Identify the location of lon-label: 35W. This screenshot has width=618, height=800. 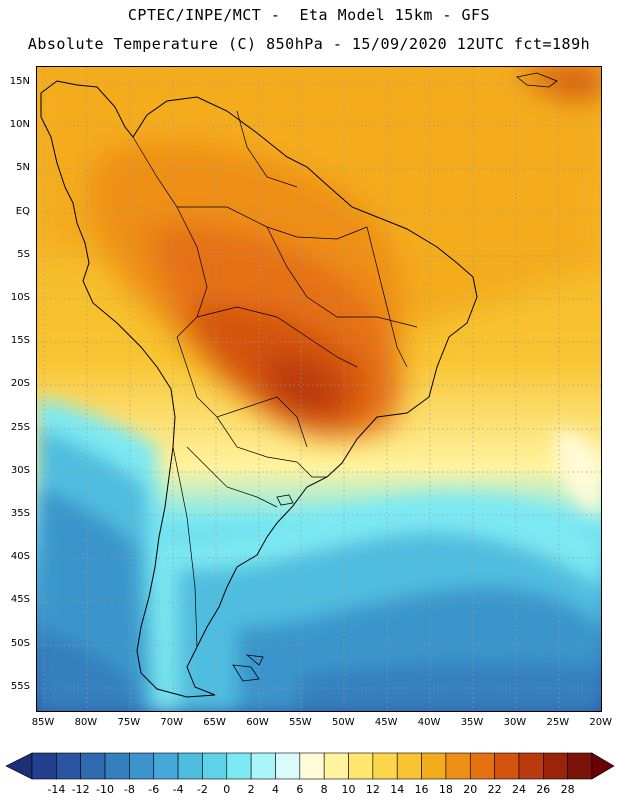
(472, 722).